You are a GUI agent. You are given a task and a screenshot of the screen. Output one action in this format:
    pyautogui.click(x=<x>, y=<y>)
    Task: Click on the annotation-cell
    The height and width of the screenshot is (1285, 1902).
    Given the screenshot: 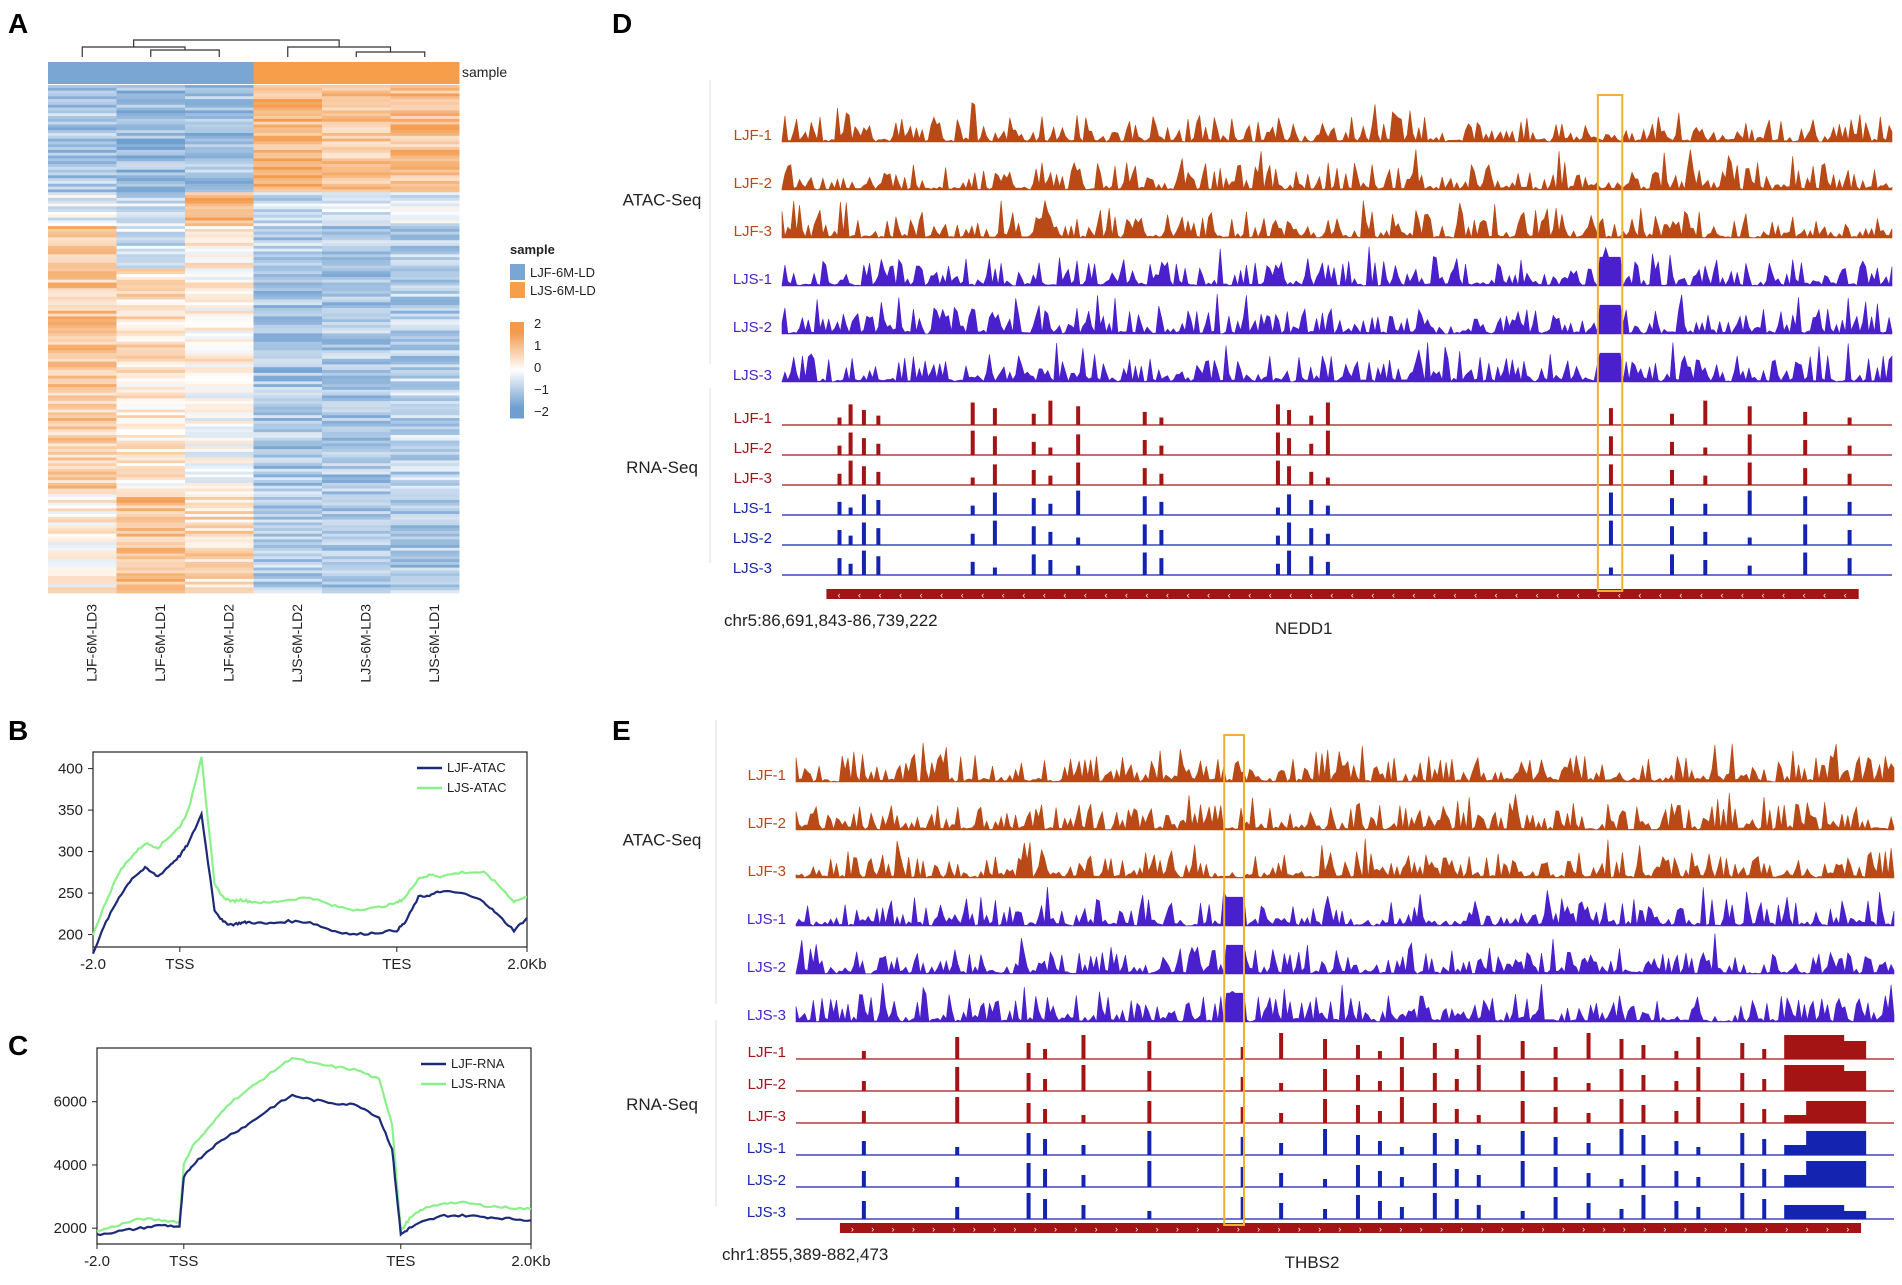 What is the action you would take?
    pyautogui.click(x=288, y=73)
    